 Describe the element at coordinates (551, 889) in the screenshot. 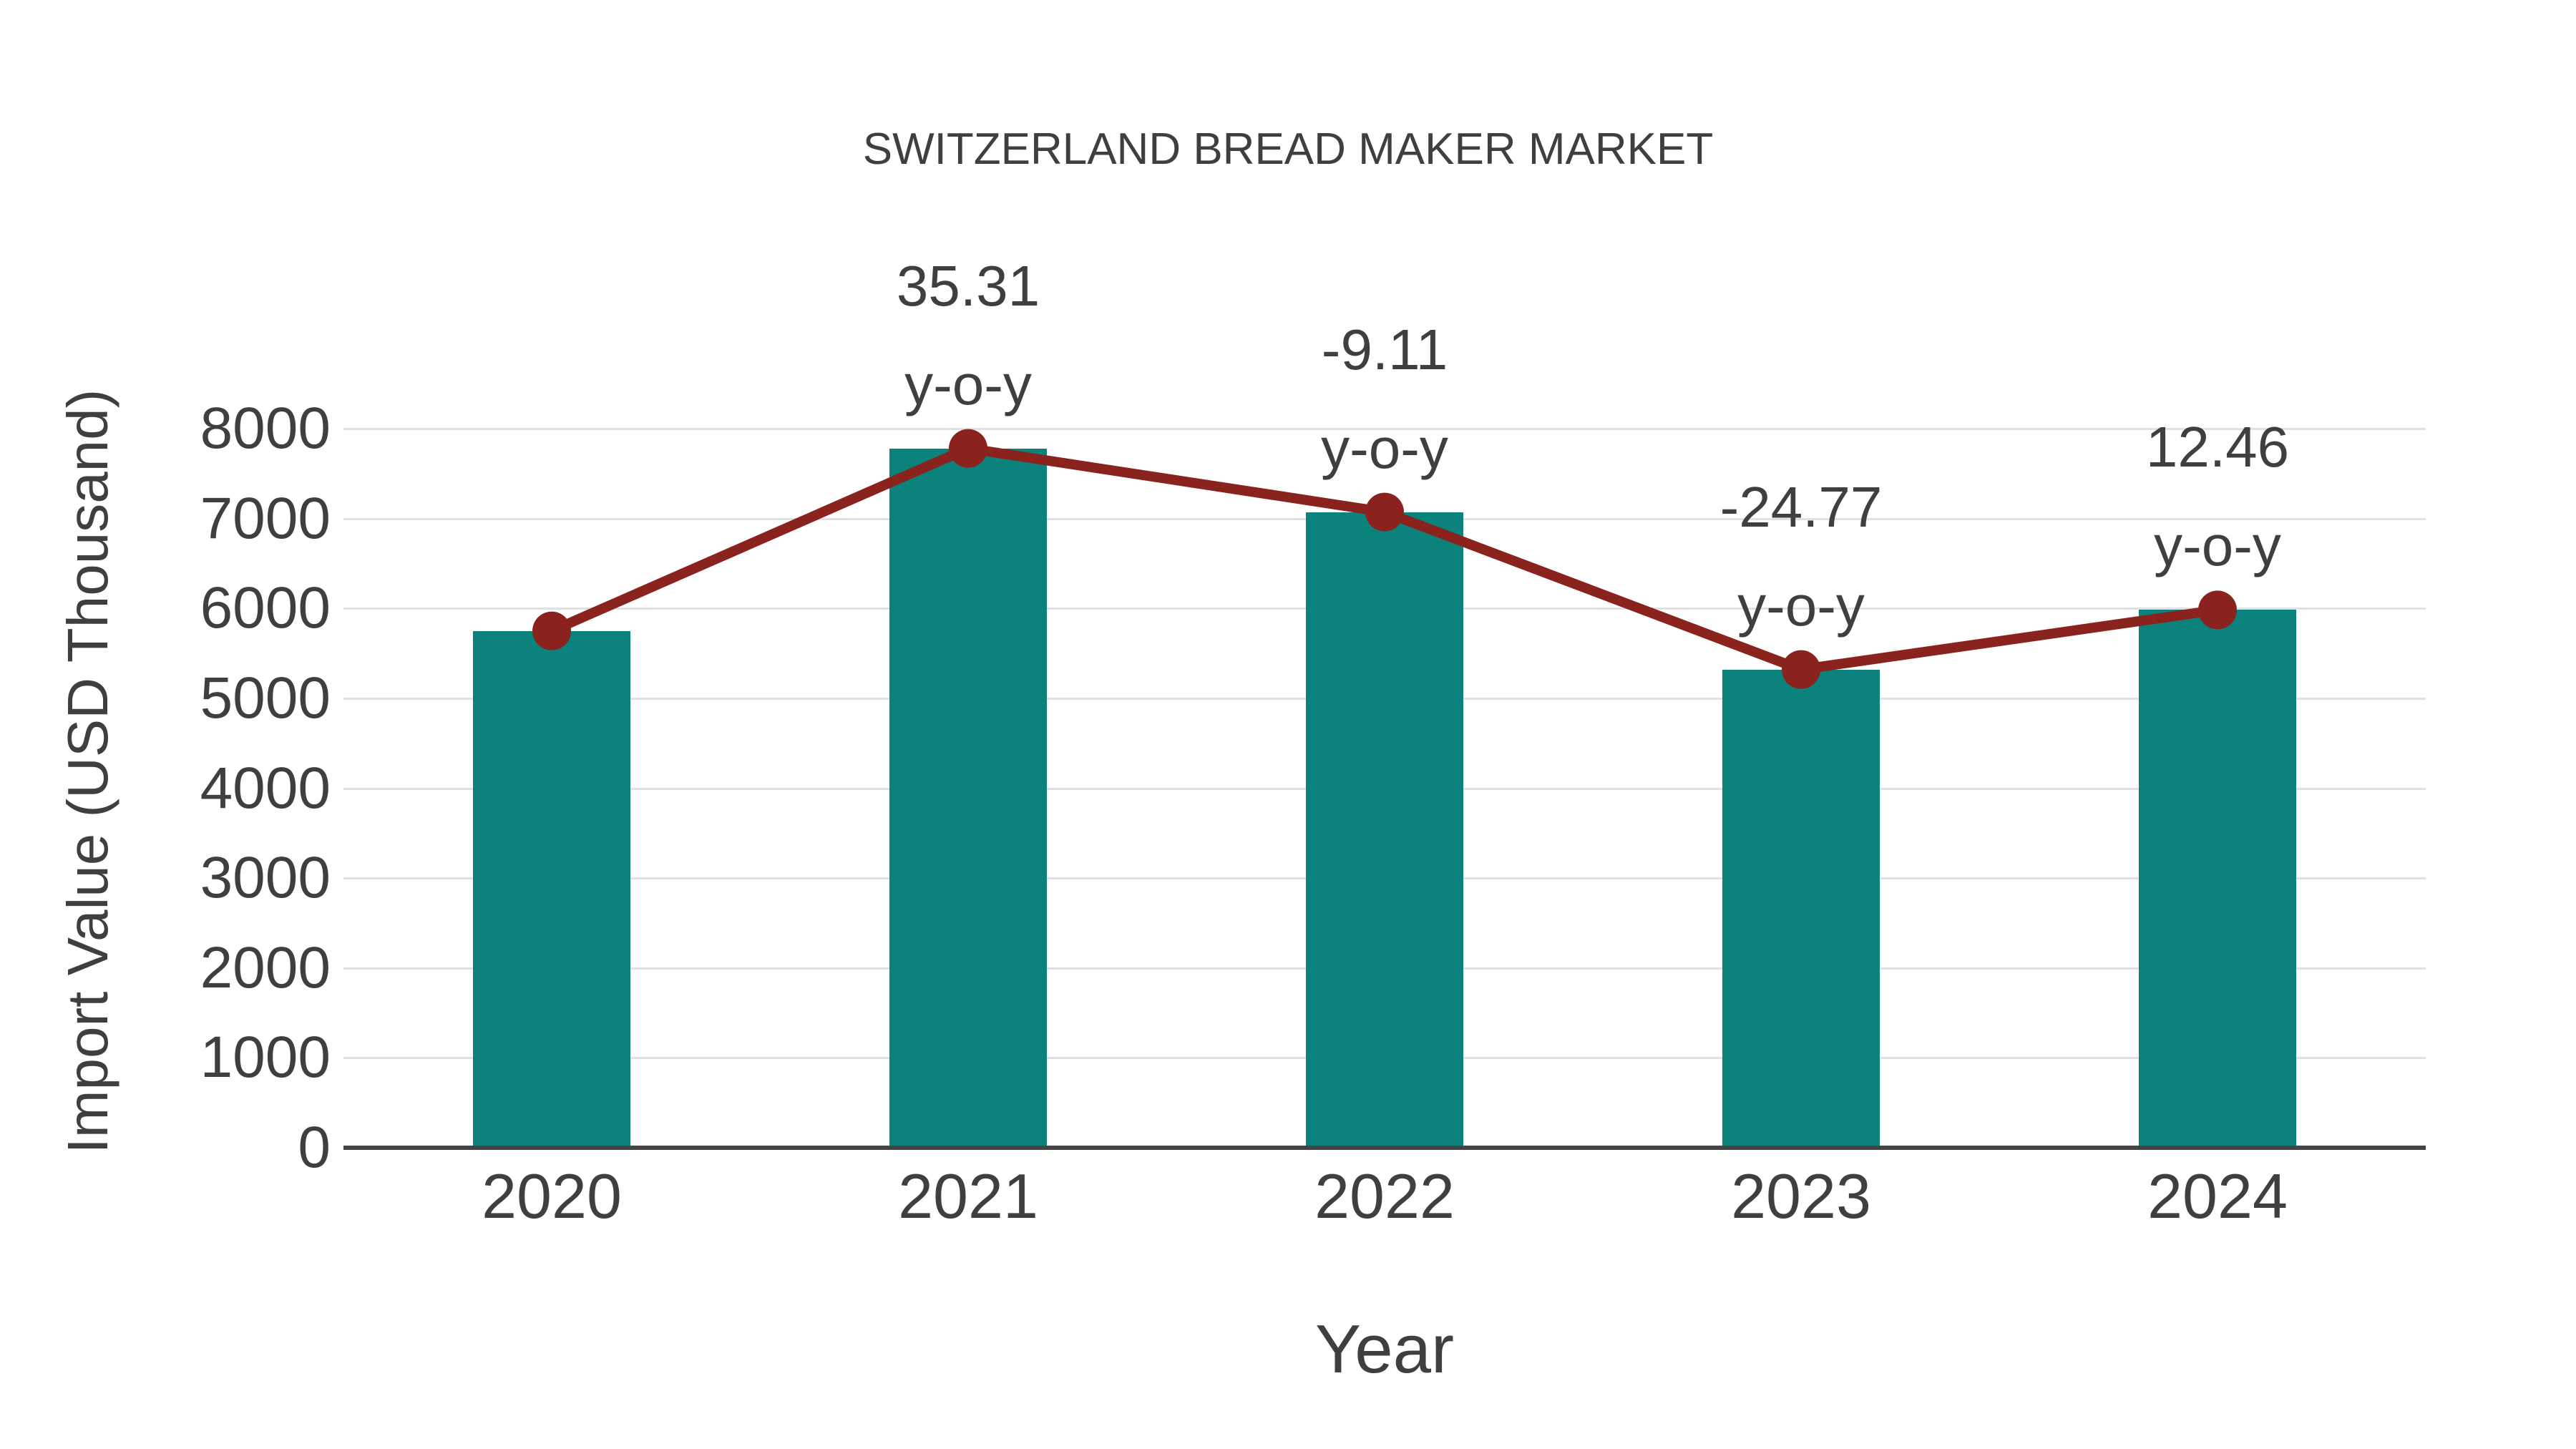

I see `bar-2020` at that location.